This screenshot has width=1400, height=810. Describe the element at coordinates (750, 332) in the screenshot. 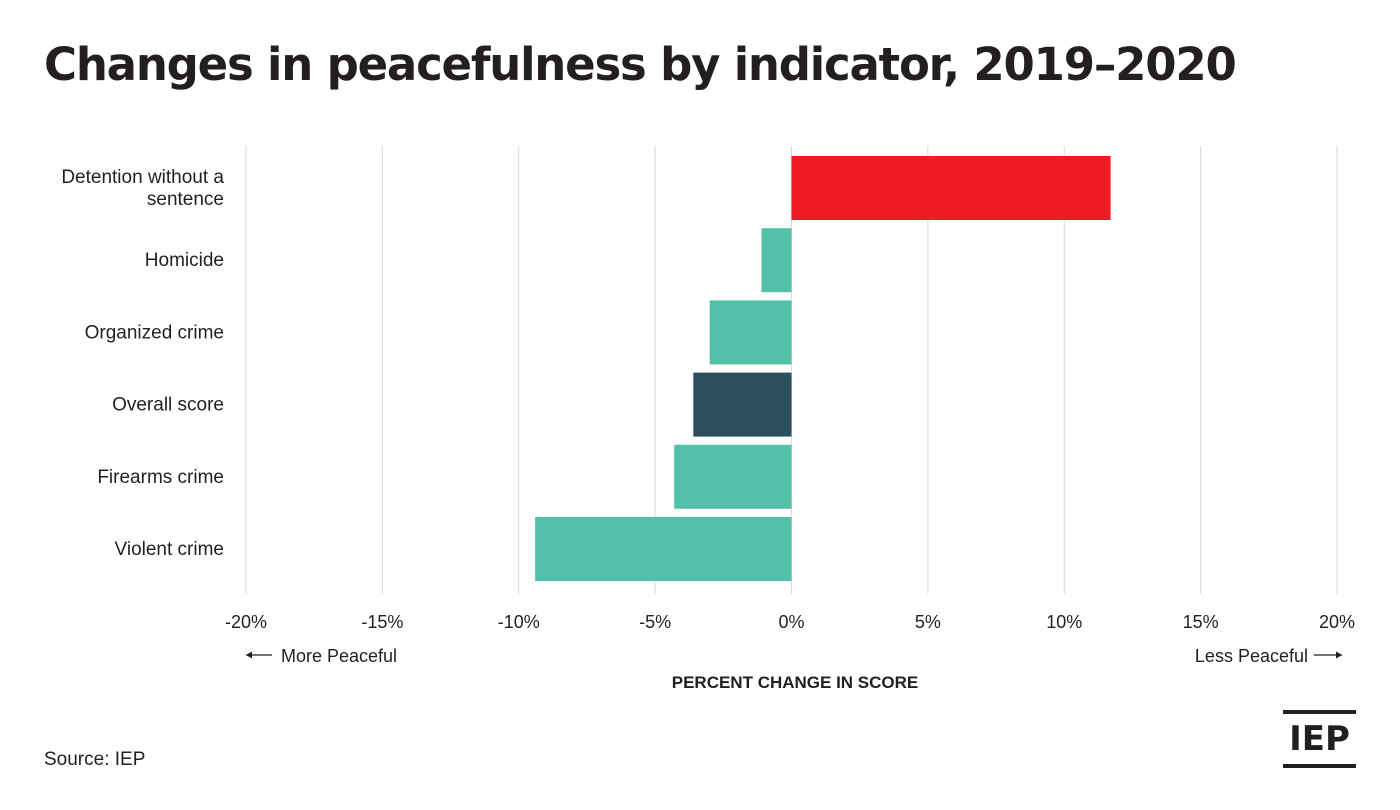

I see `bar-organized-crime` at that location.